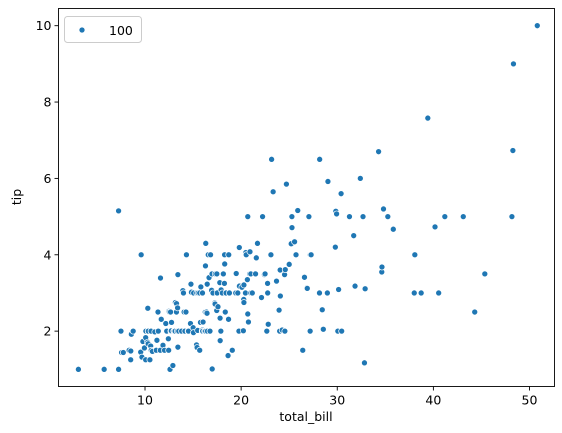  I want to click on y-tick-label: 4, so click(48, 254).